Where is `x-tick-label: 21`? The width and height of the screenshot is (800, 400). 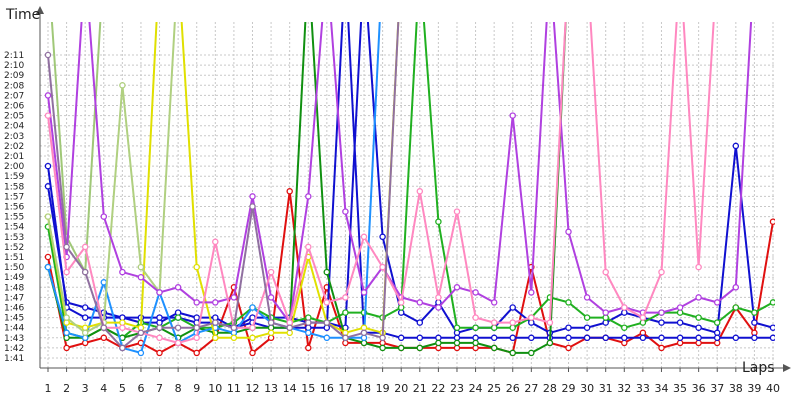 x-tick-label: 21 is located at coordinates (420, 388).